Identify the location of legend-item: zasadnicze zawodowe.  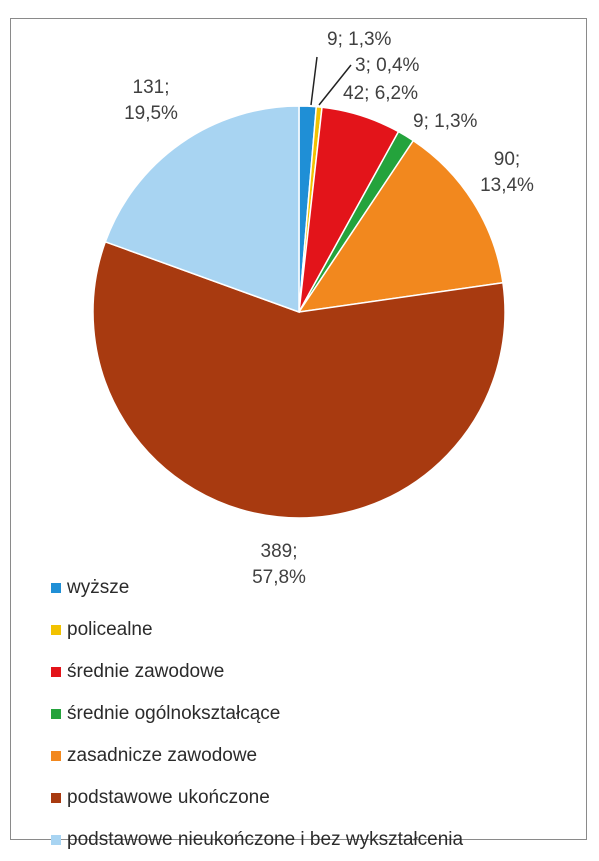
(257, 756).